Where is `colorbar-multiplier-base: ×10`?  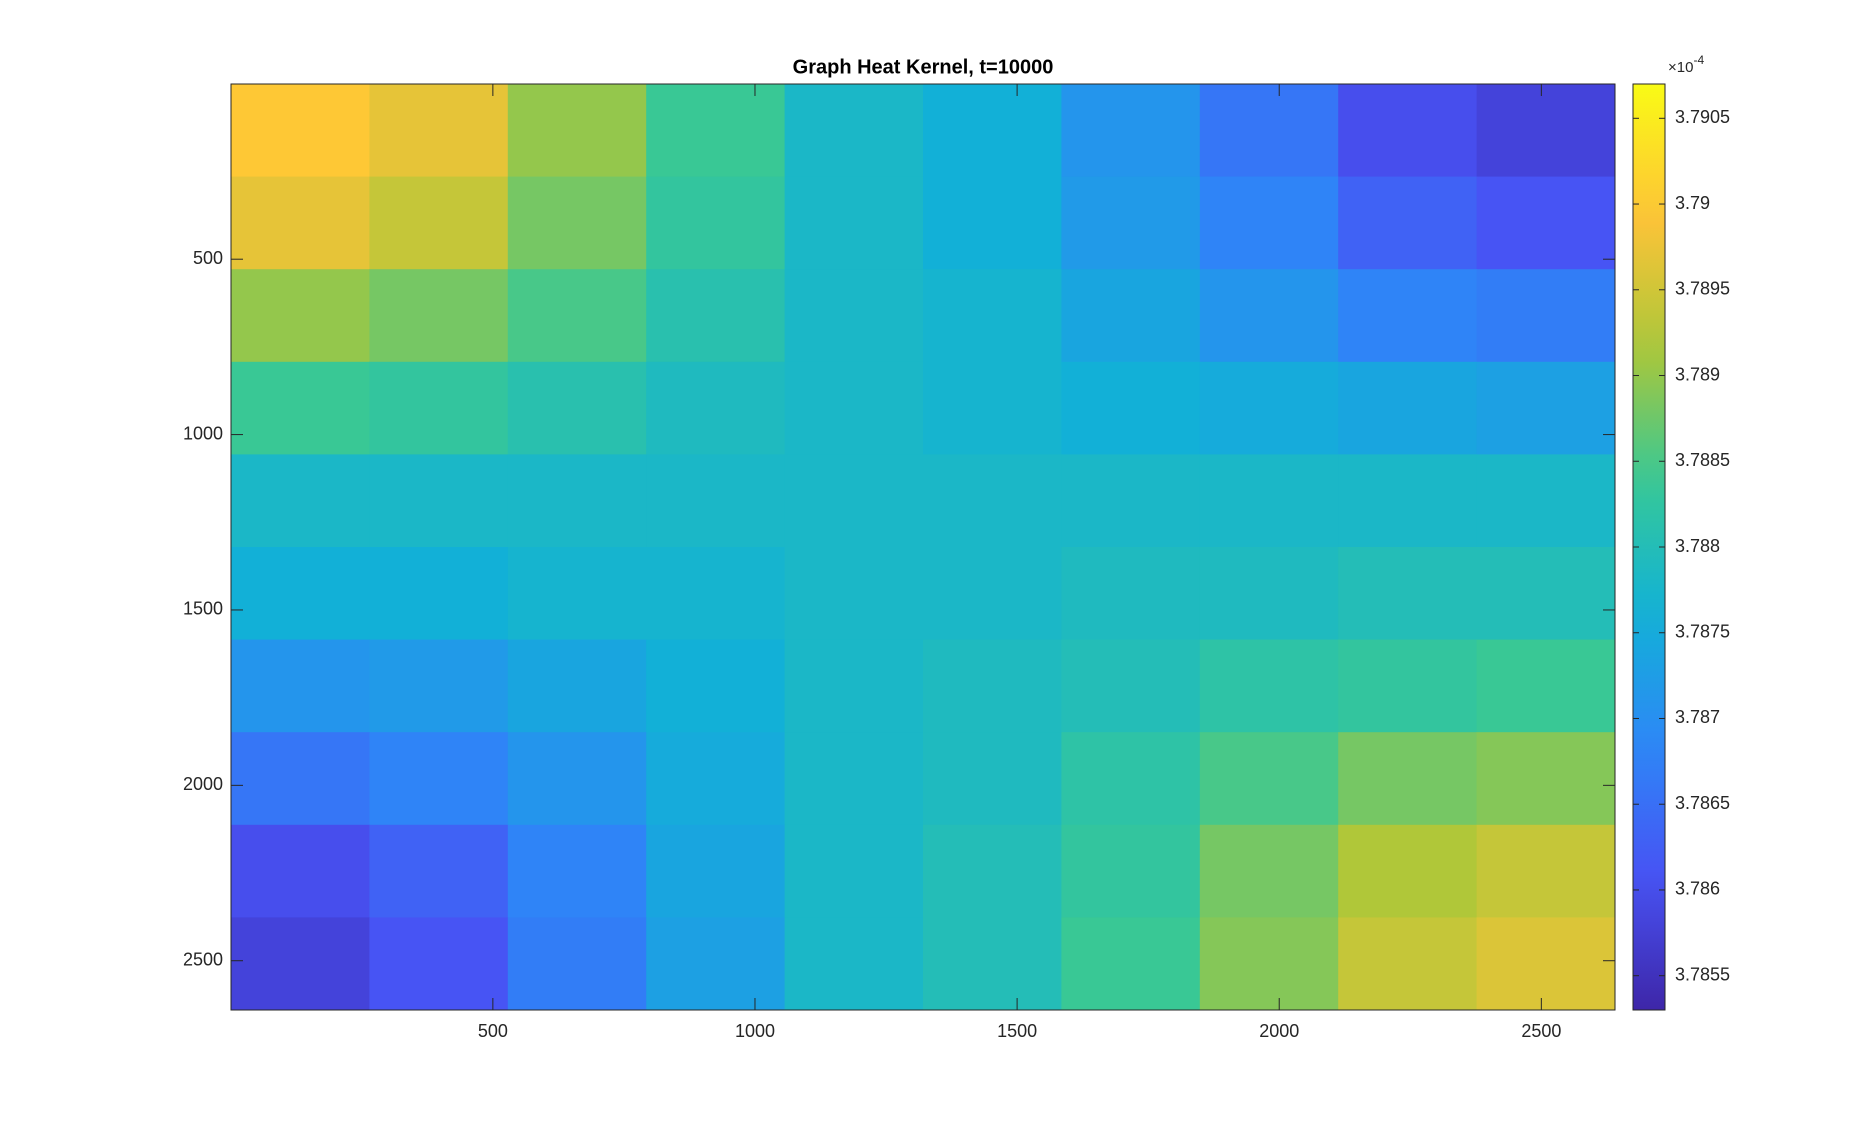 colorbar-multiplier-base: ×10 is located at coordinates (1680, 67).